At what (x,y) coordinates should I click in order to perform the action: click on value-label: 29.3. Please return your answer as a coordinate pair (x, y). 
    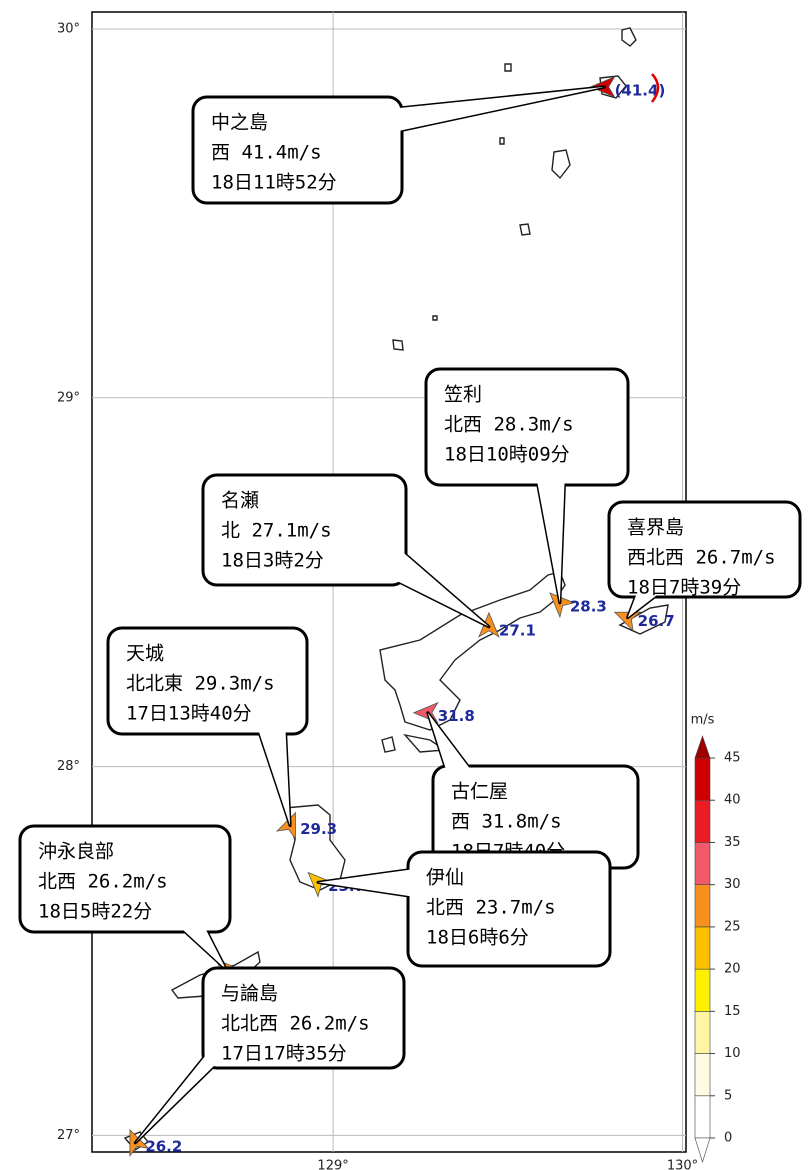
    Looking at the image, I should click on (318, 829).